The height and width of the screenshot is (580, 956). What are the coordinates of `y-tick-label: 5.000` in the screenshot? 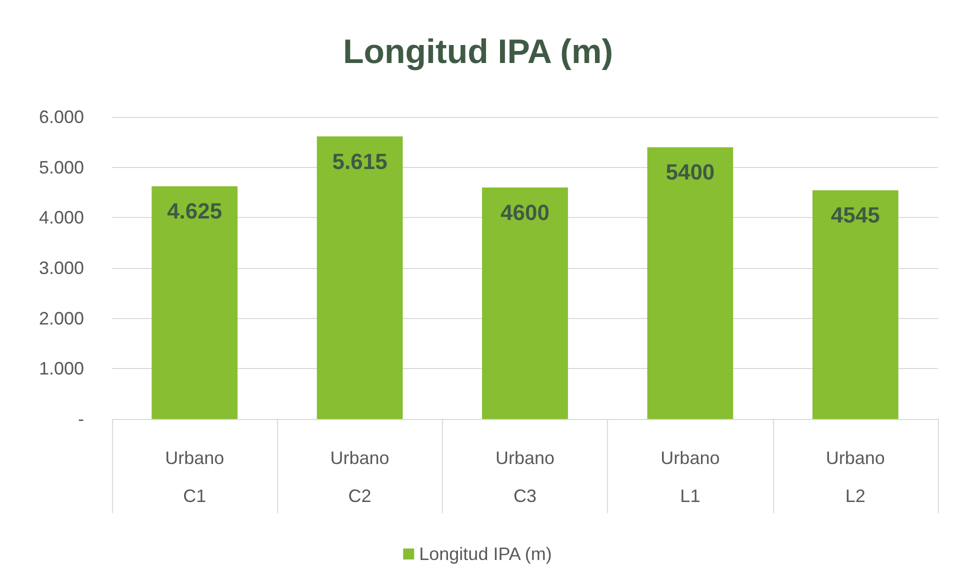 It's located at (61, 167).